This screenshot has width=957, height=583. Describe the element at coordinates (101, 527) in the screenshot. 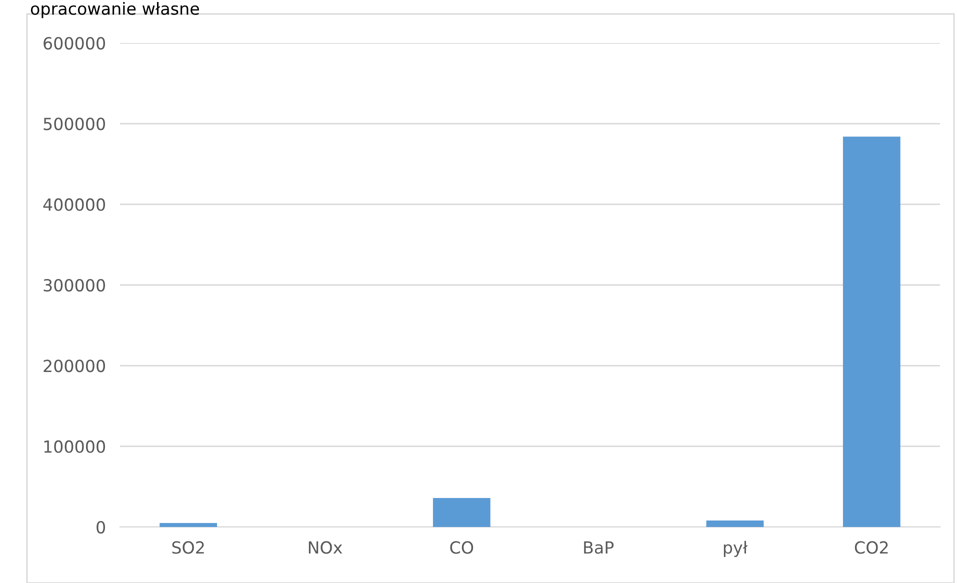

I see `y-tick-label: 0` at that location.